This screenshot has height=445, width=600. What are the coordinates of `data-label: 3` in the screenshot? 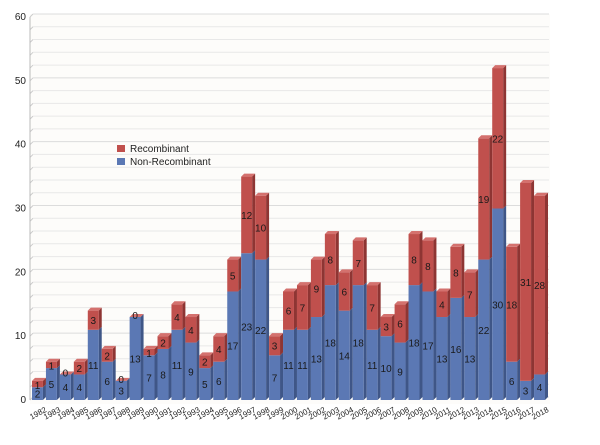 It's located at (275, 347).